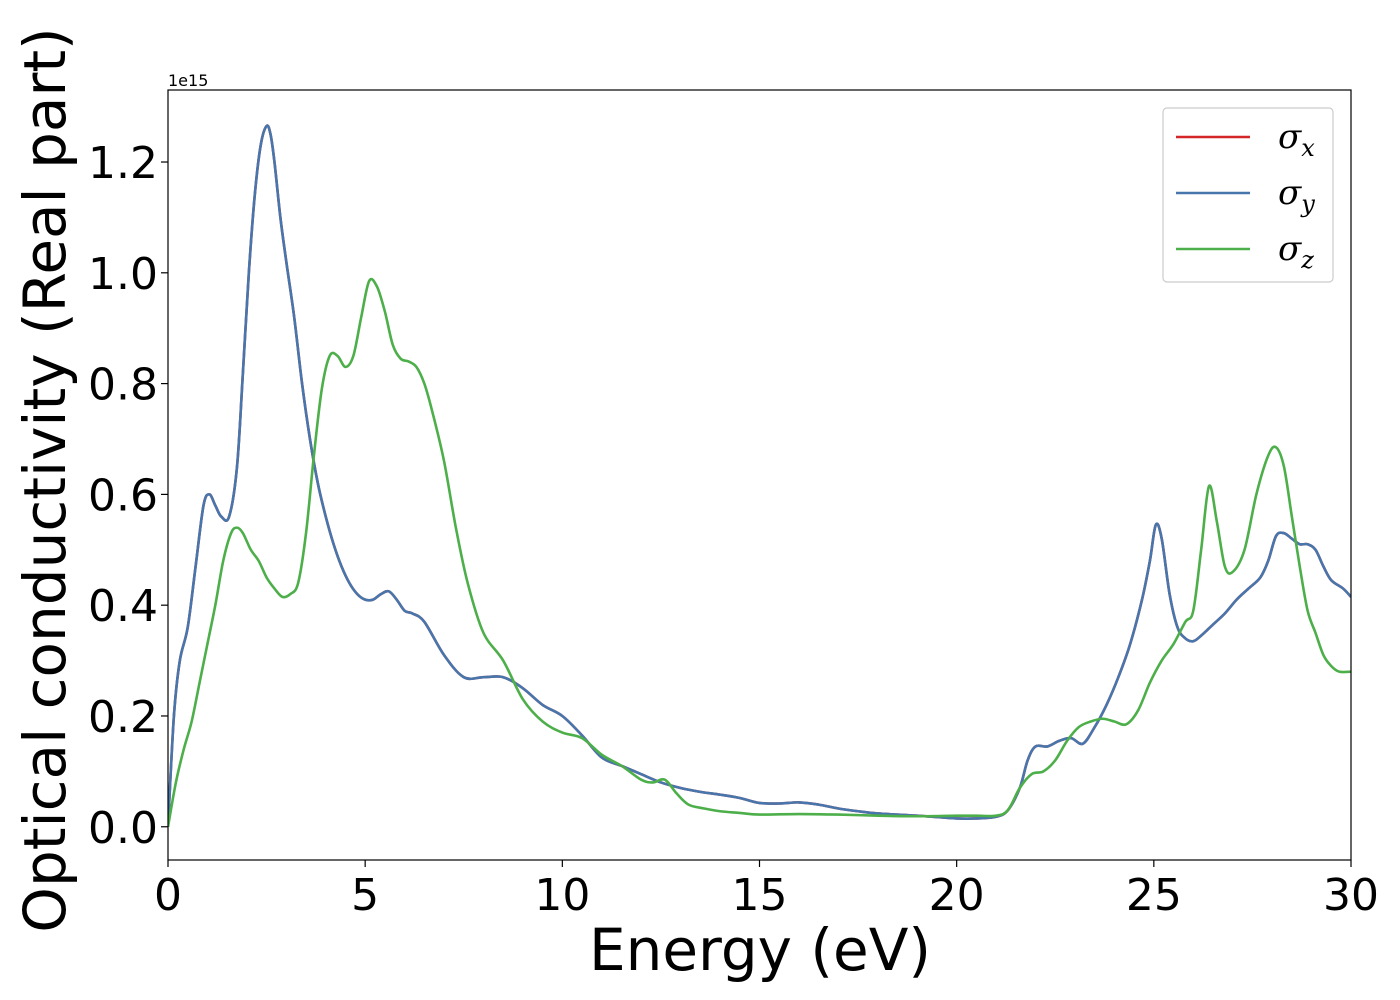 The height and width of the screenshot is (1000, 1400). What do you see at coordinates (45, 479) in the screenshot?
I see `y-axis-title: Optical conductivity (Real part)` at bounding box center [45, 479].